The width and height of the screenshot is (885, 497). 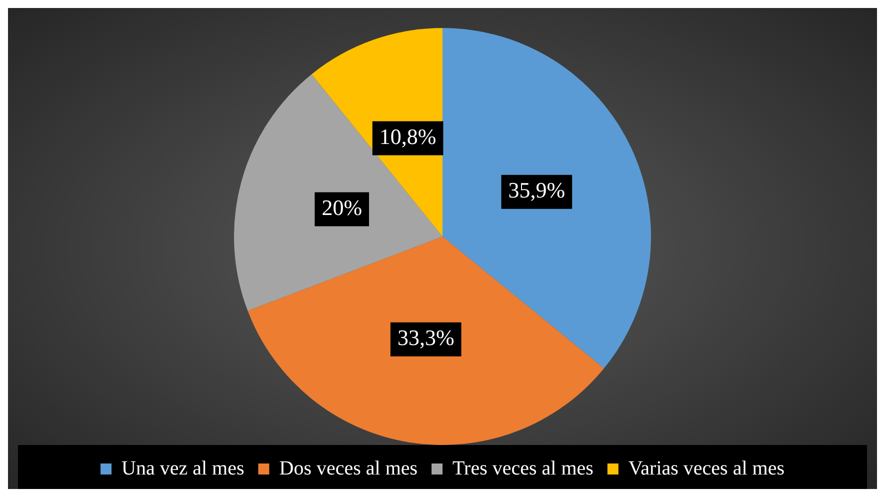 I want to click on legend-label: Una vez al mes, so click(x=183, y=468).